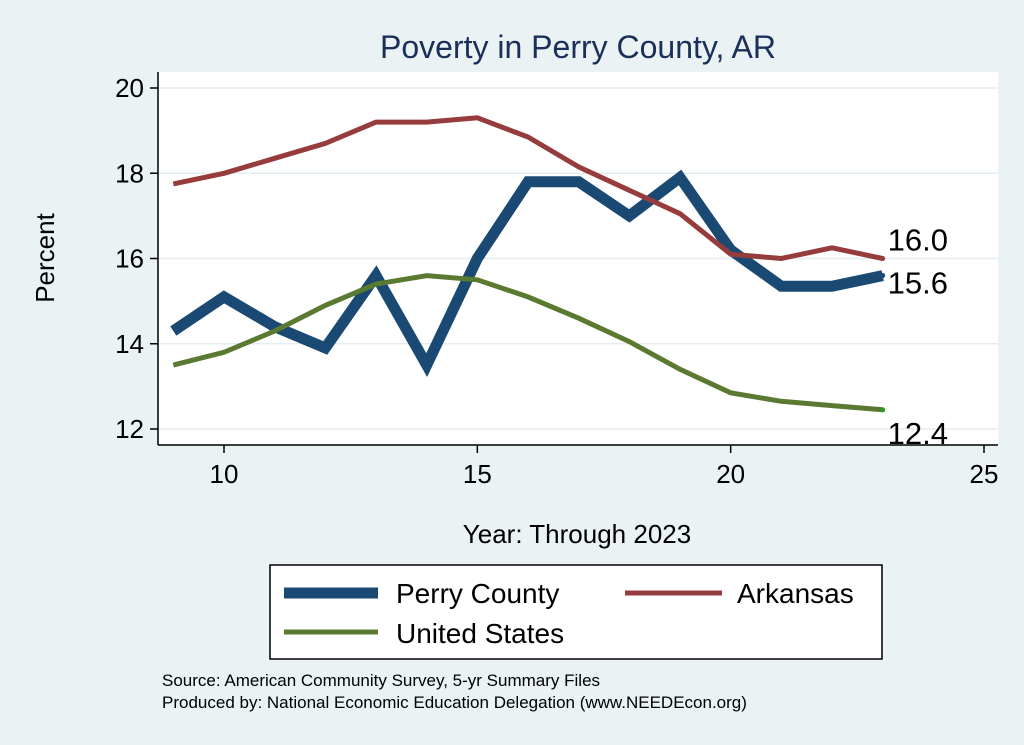 This screenshot has width=1024, height=745. What do you see at coordinates (527, 343) in the screenshot?
I see `series-line-united-states` at bounding box center [527, 343].